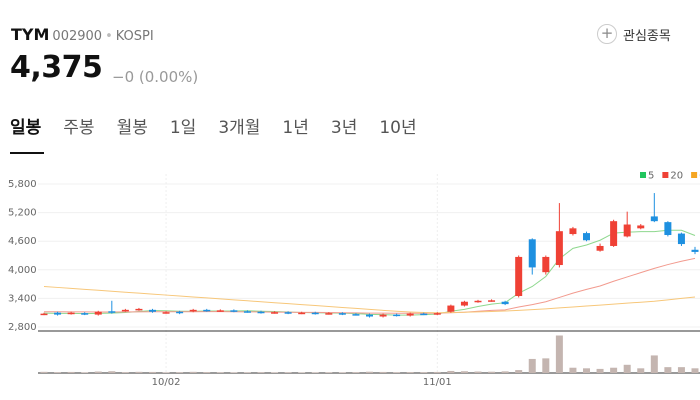  What do you see at coordinates (295, 128) in the screenshot?
I see `period-tab: 1년` at bounding box center [295, 128].